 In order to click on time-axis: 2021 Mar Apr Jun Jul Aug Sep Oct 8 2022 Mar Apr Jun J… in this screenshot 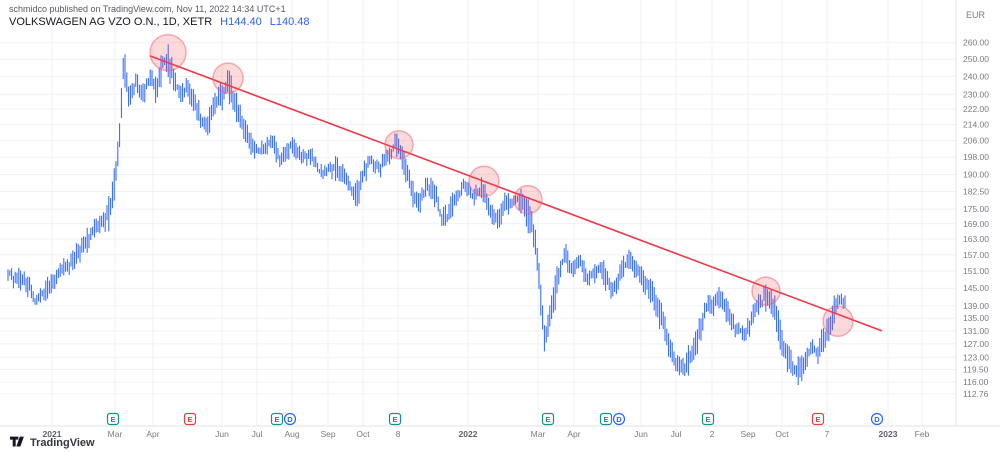, I will do `click(486, 434)`.